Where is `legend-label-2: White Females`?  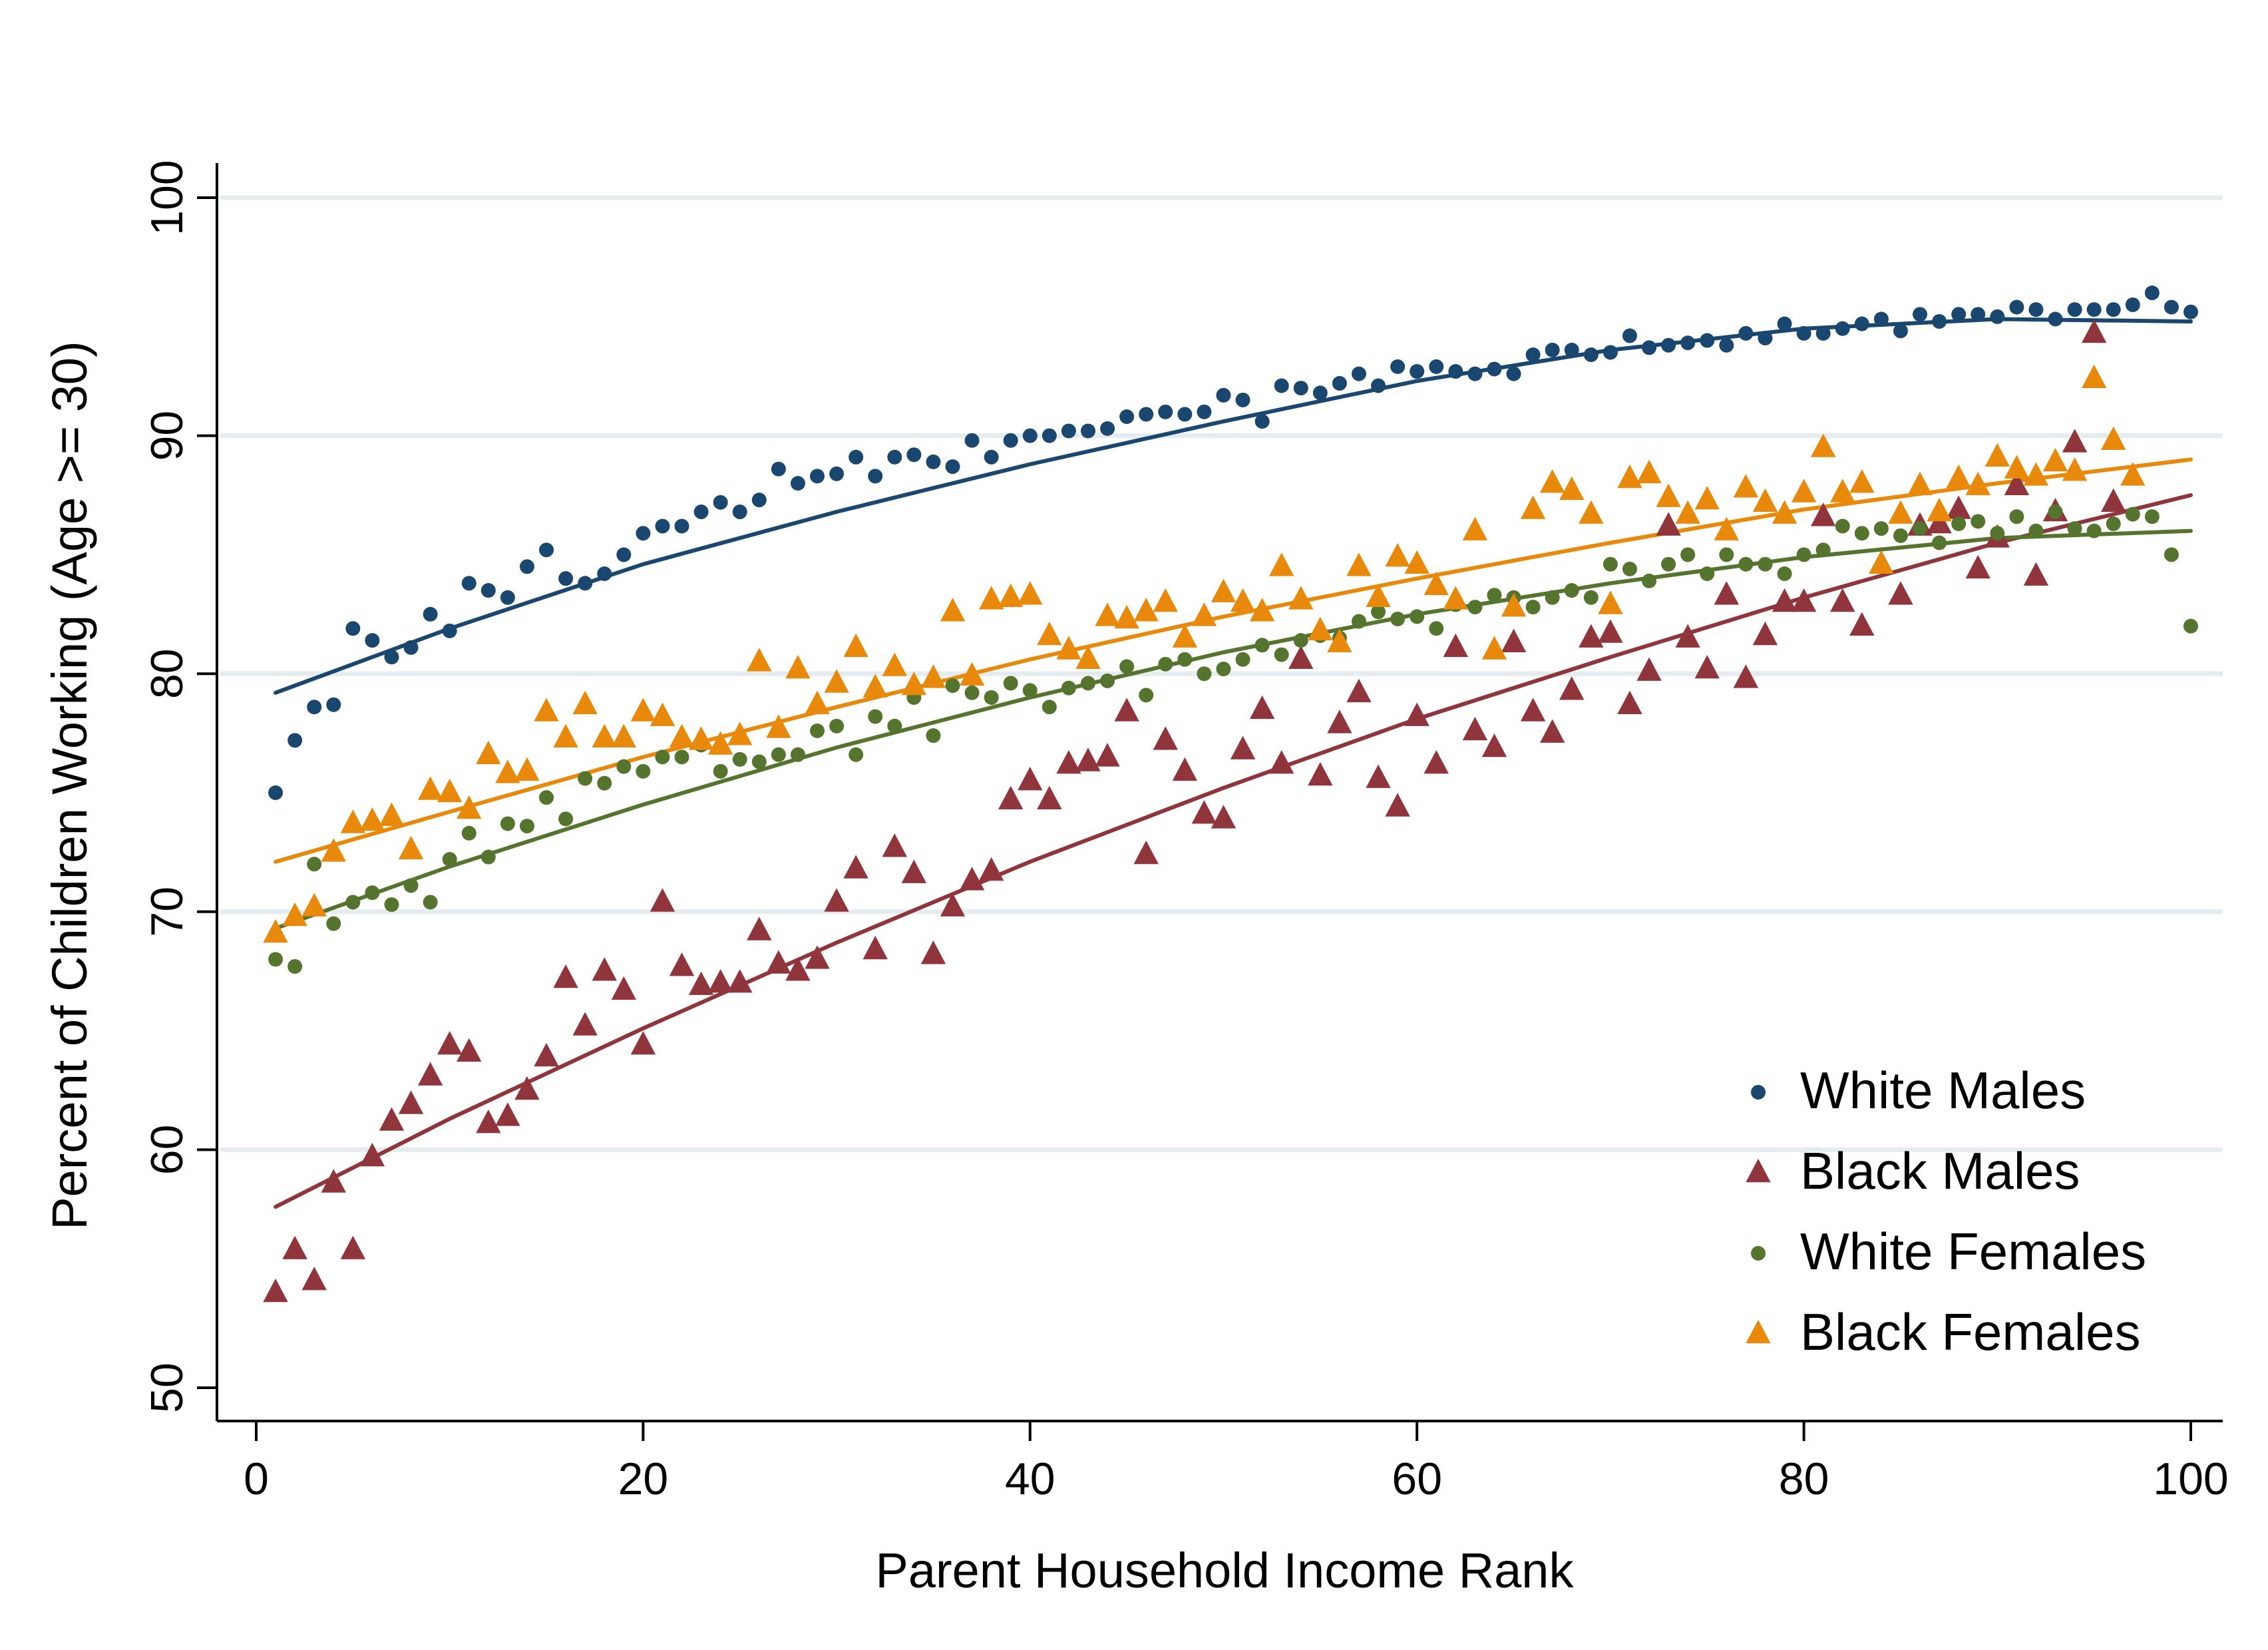
legend-label-2: White Females is located at coordinates (1973, 1251).